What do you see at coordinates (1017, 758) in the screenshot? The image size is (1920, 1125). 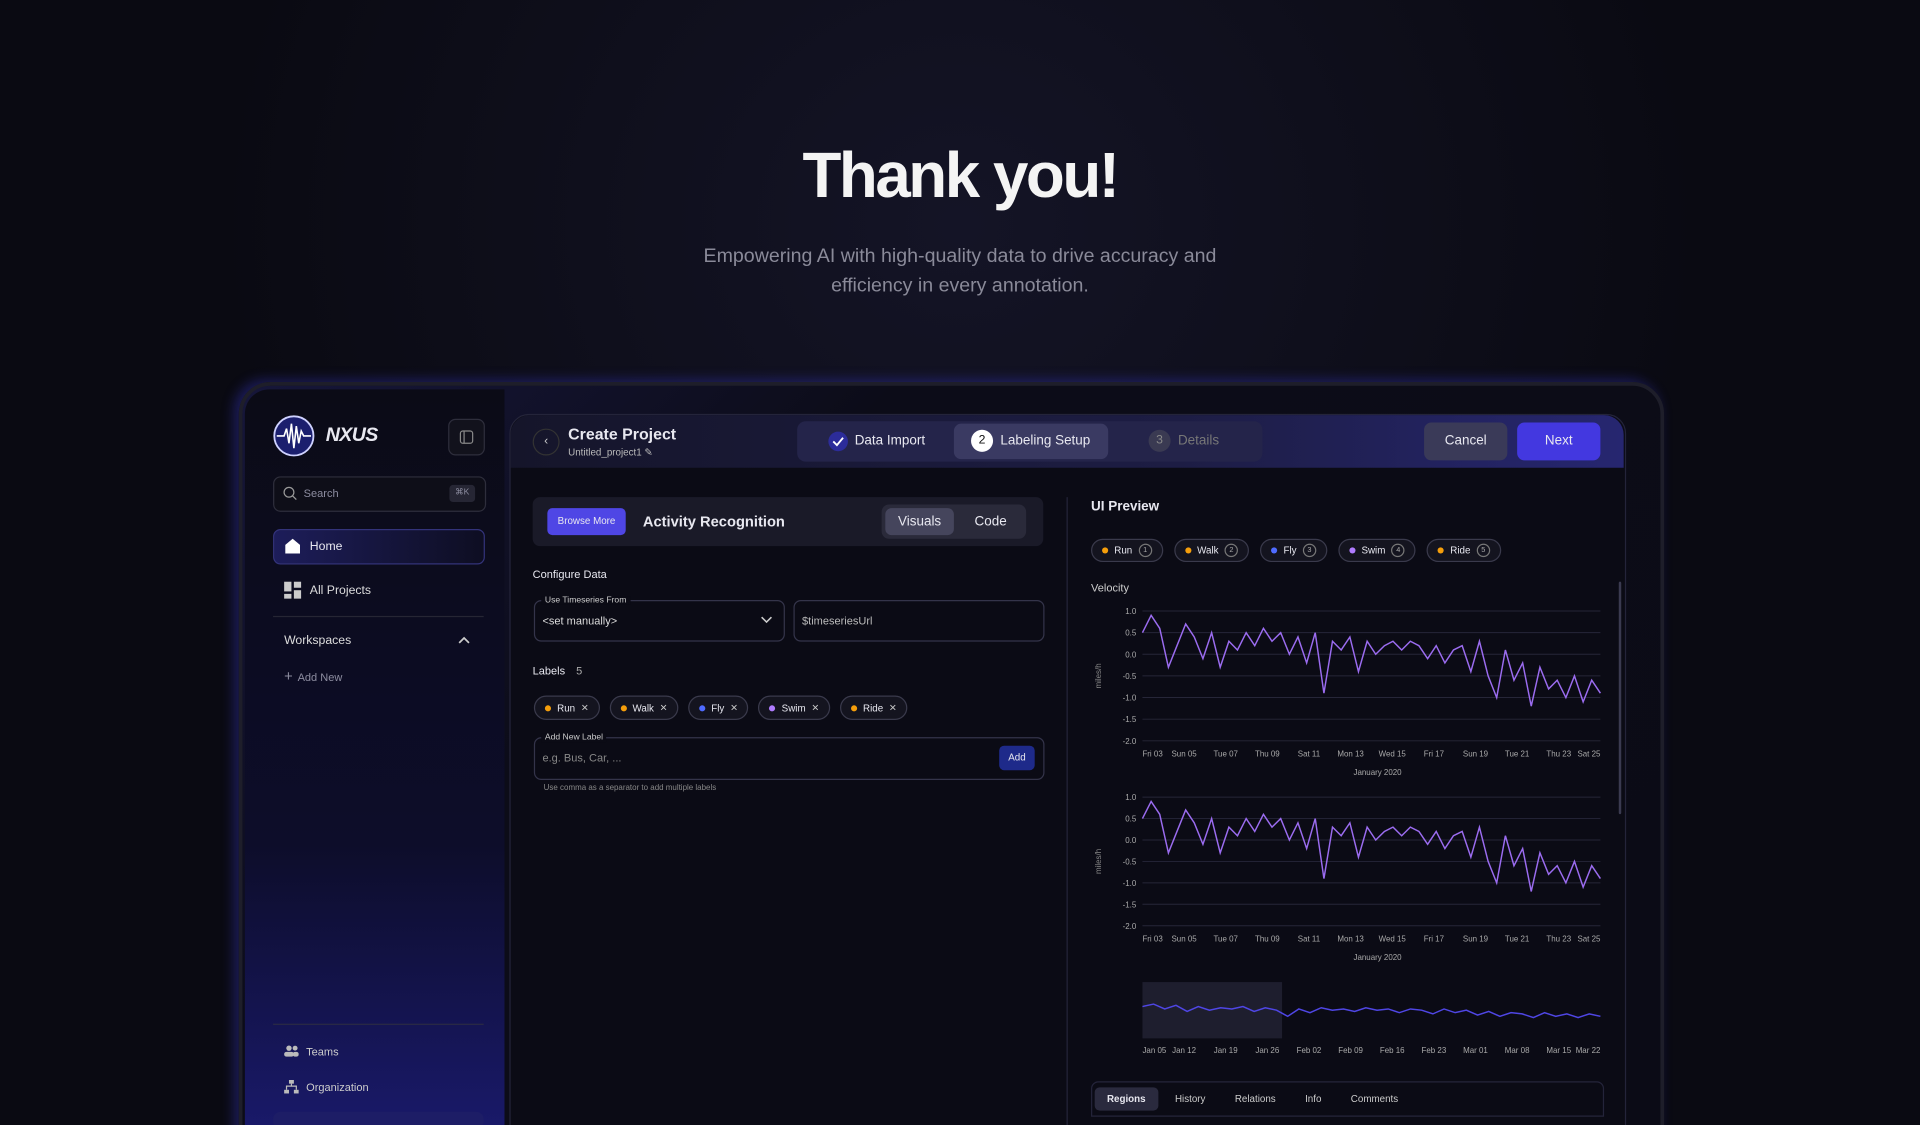 I see `add-button: Add` at bounding box center [1017, 758].